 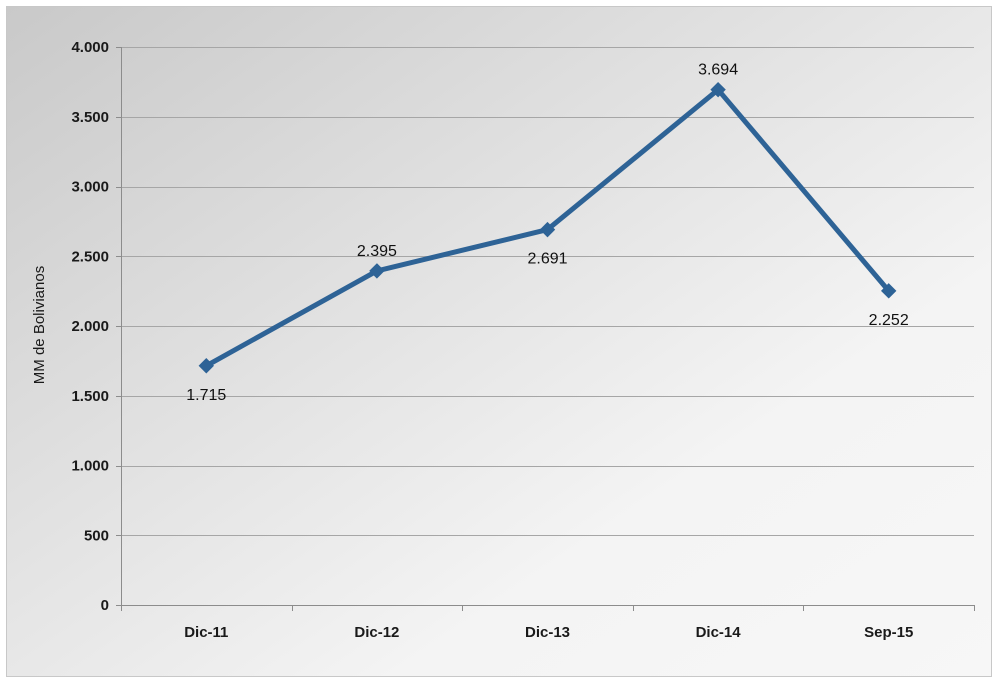 What do you see at coordinates (206, 395) in the screenshot?
I see `data-label: 1.715` at bounding box center [206, 395].